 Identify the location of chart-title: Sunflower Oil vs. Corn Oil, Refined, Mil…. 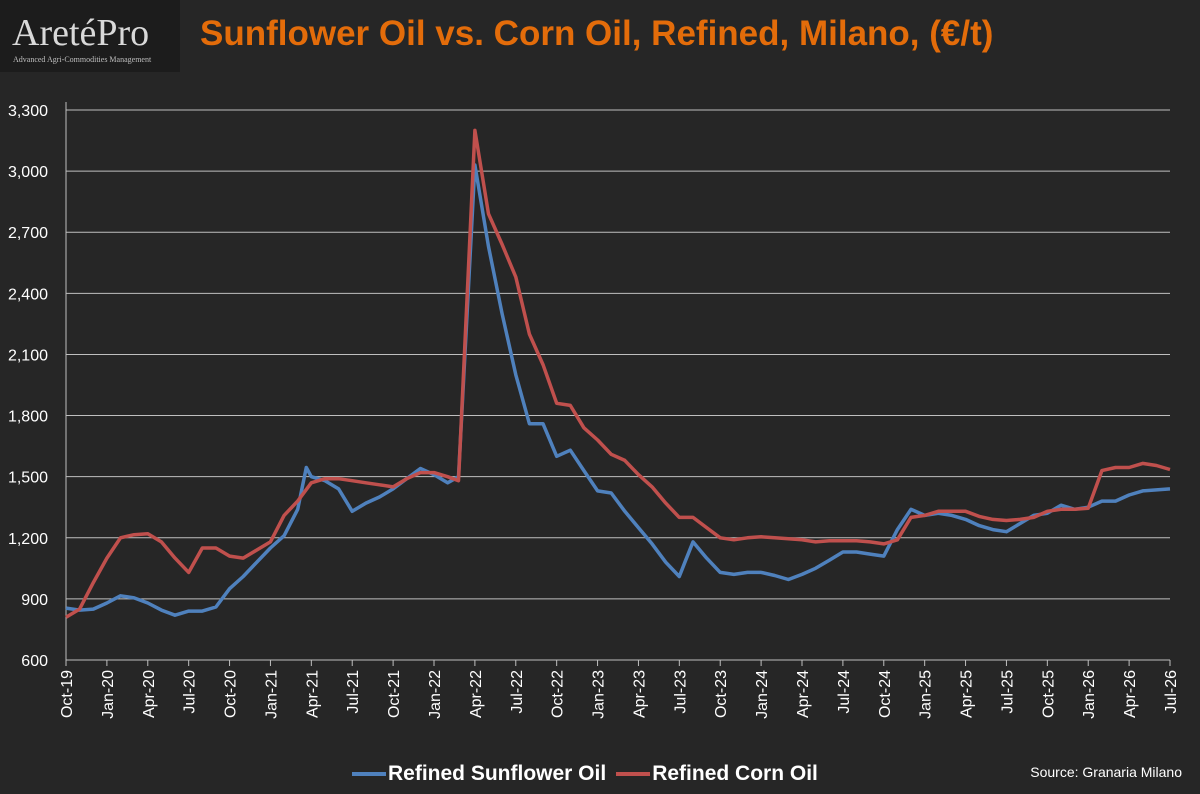
(597, 33).